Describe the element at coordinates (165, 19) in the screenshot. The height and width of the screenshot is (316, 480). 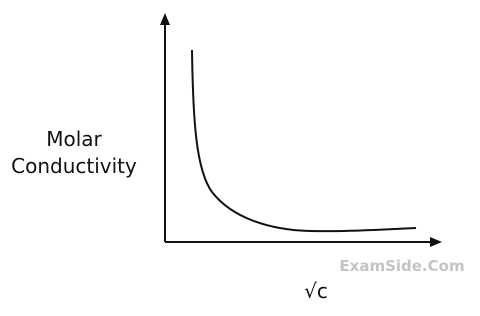
I see `y-axis-arrow` at that location.